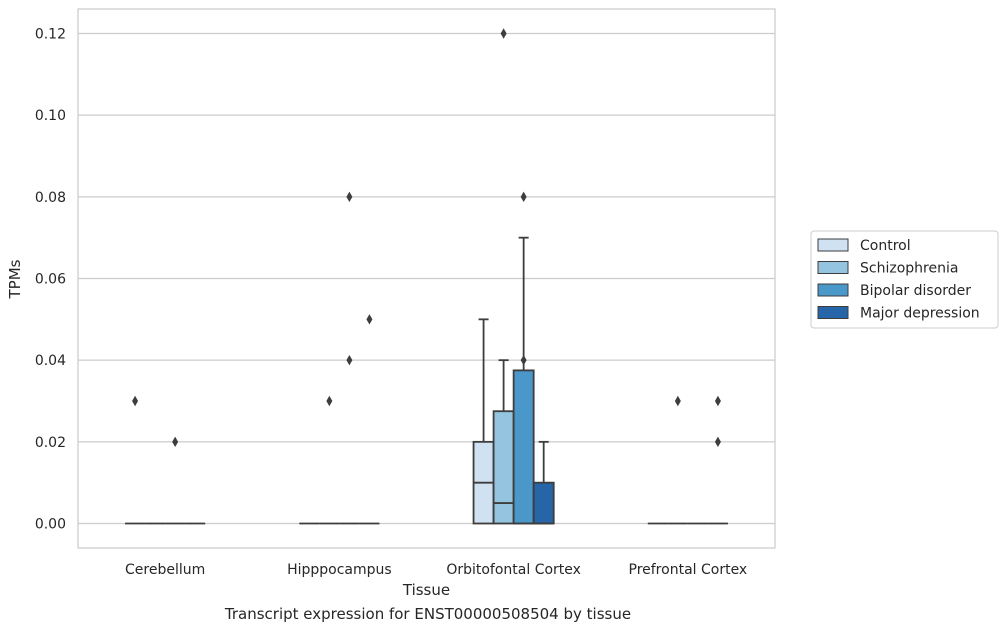  What do you see at coordinates (885, 246) in the screenshot?
I see `legend-label: Control` at bounding box center [885, 246].